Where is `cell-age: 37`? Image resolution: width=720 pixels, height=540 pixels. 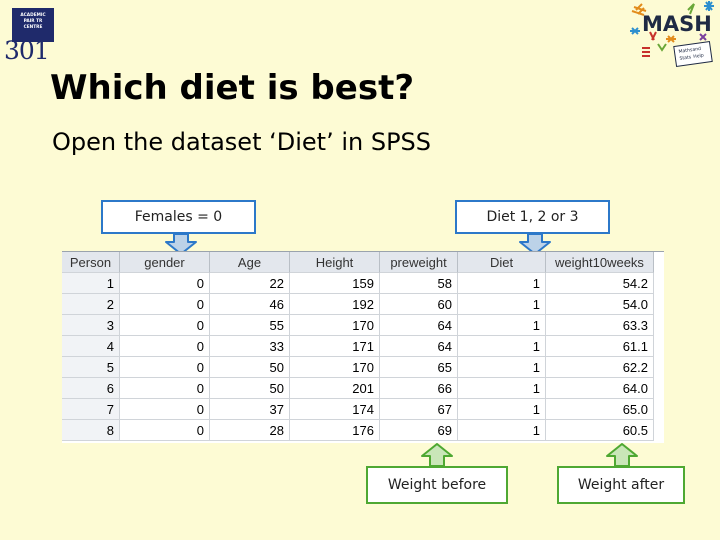
cell-age: 37 is located at coordinates (250, 409).